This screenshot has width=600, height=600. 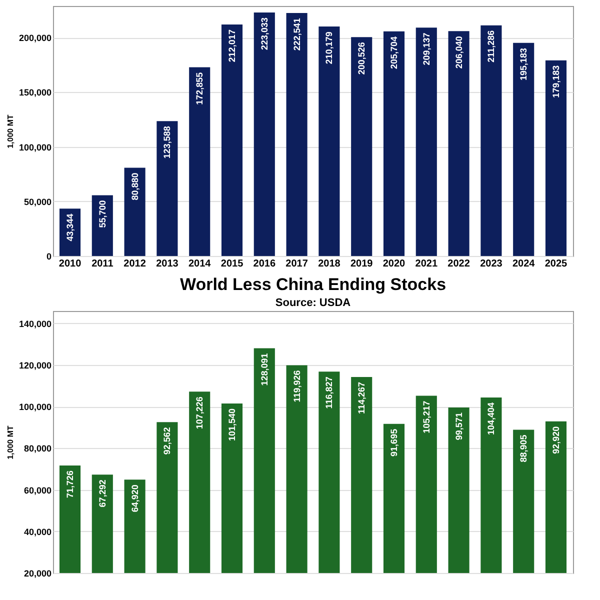 I want to click on data-label: 88,905, so click(x=523, y=448).